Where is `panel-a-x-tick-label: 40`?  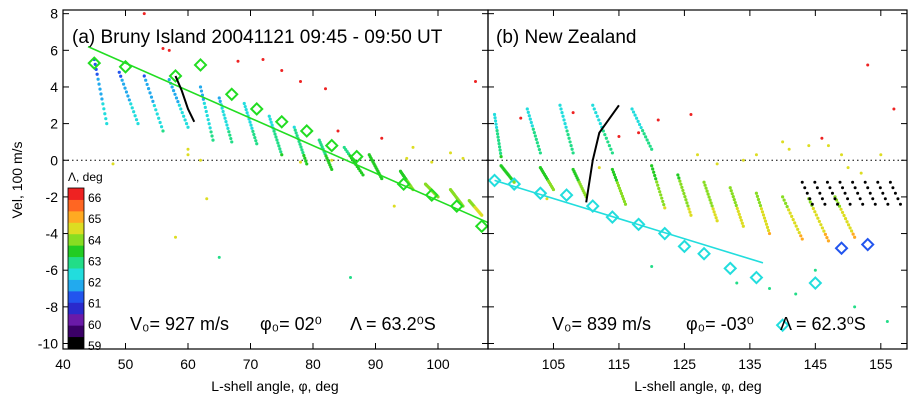
panel-a-x-tick-label: 40 is located at coordinates (63, 364).